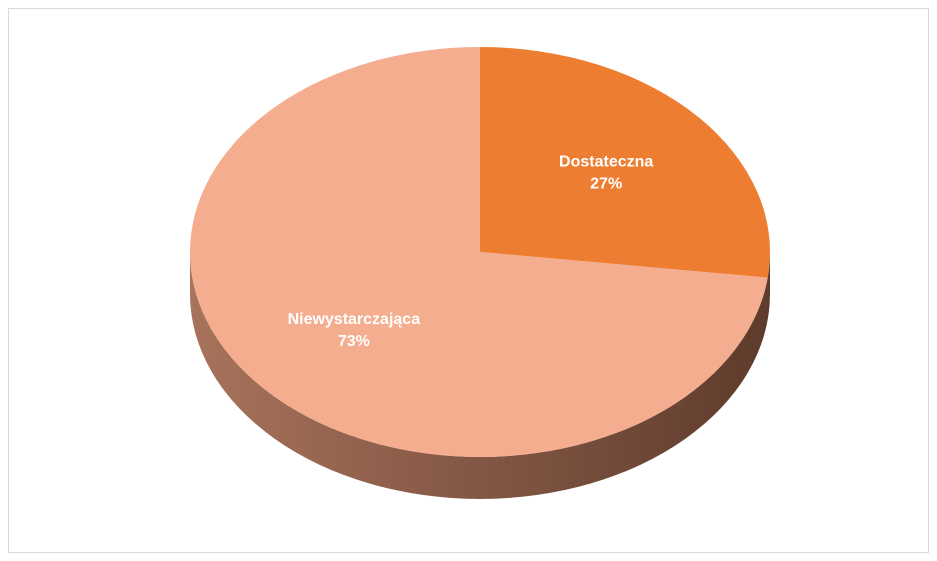  What do you see at coordinates (354, 319) in the screenshot?
I see `slice-label: Niewystarczająca` at bounding box center [354, 319].